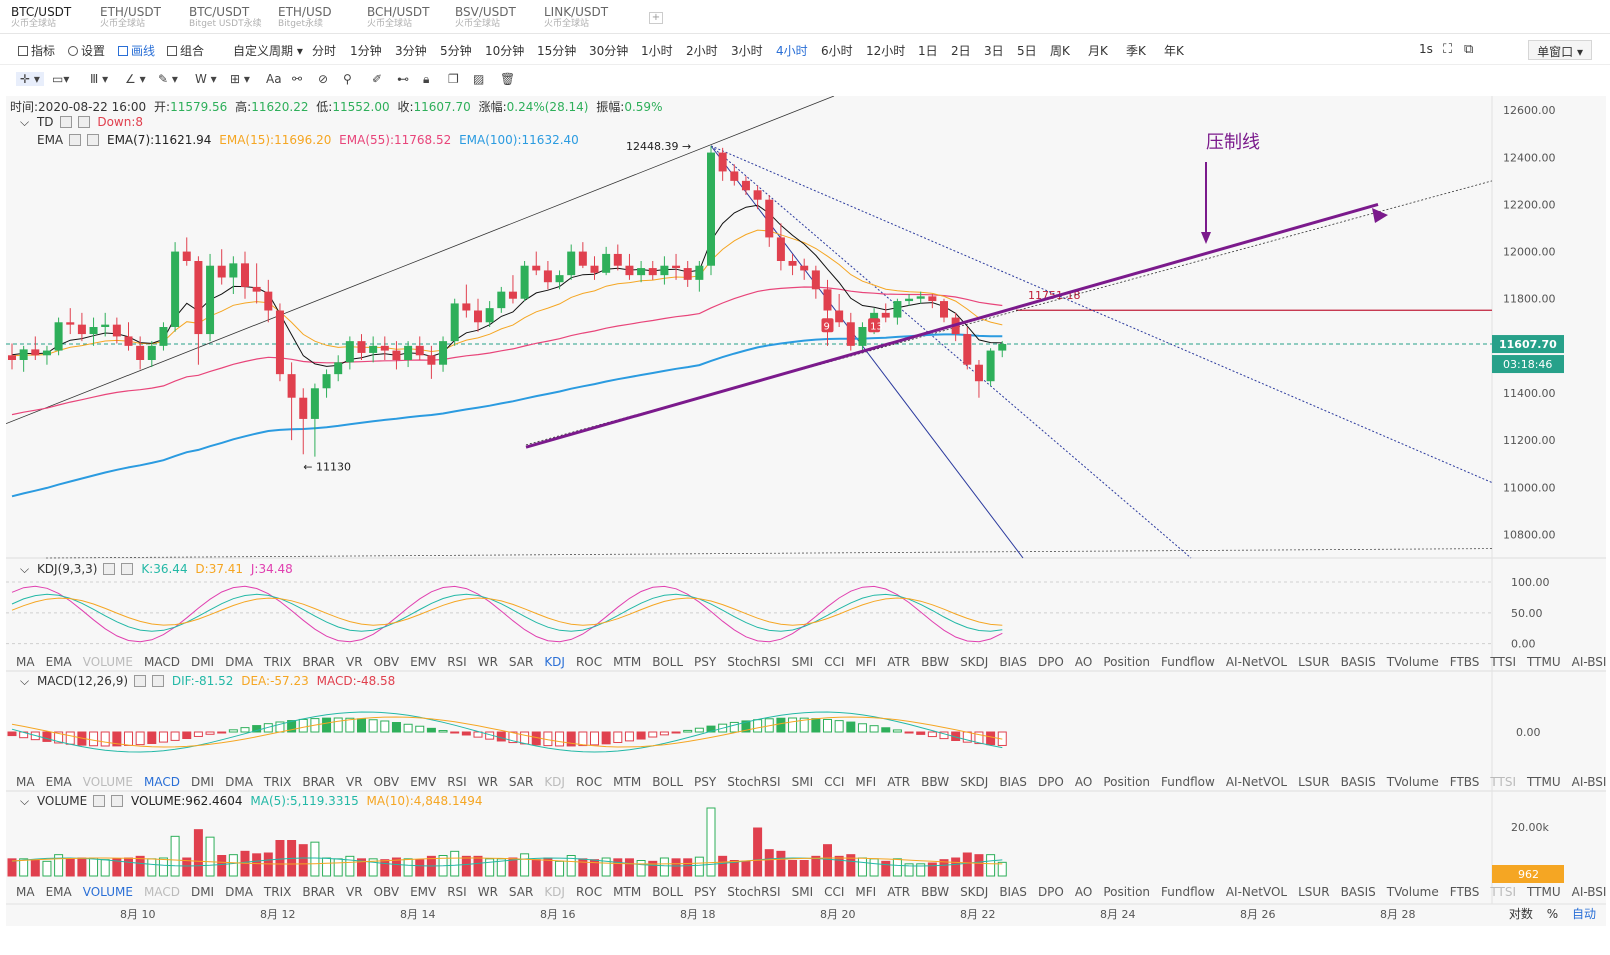 Image resolution: width=1610 pixels, height=955 pixels. I want to click on copy-tool-icon: ❐, so click(453, 79).